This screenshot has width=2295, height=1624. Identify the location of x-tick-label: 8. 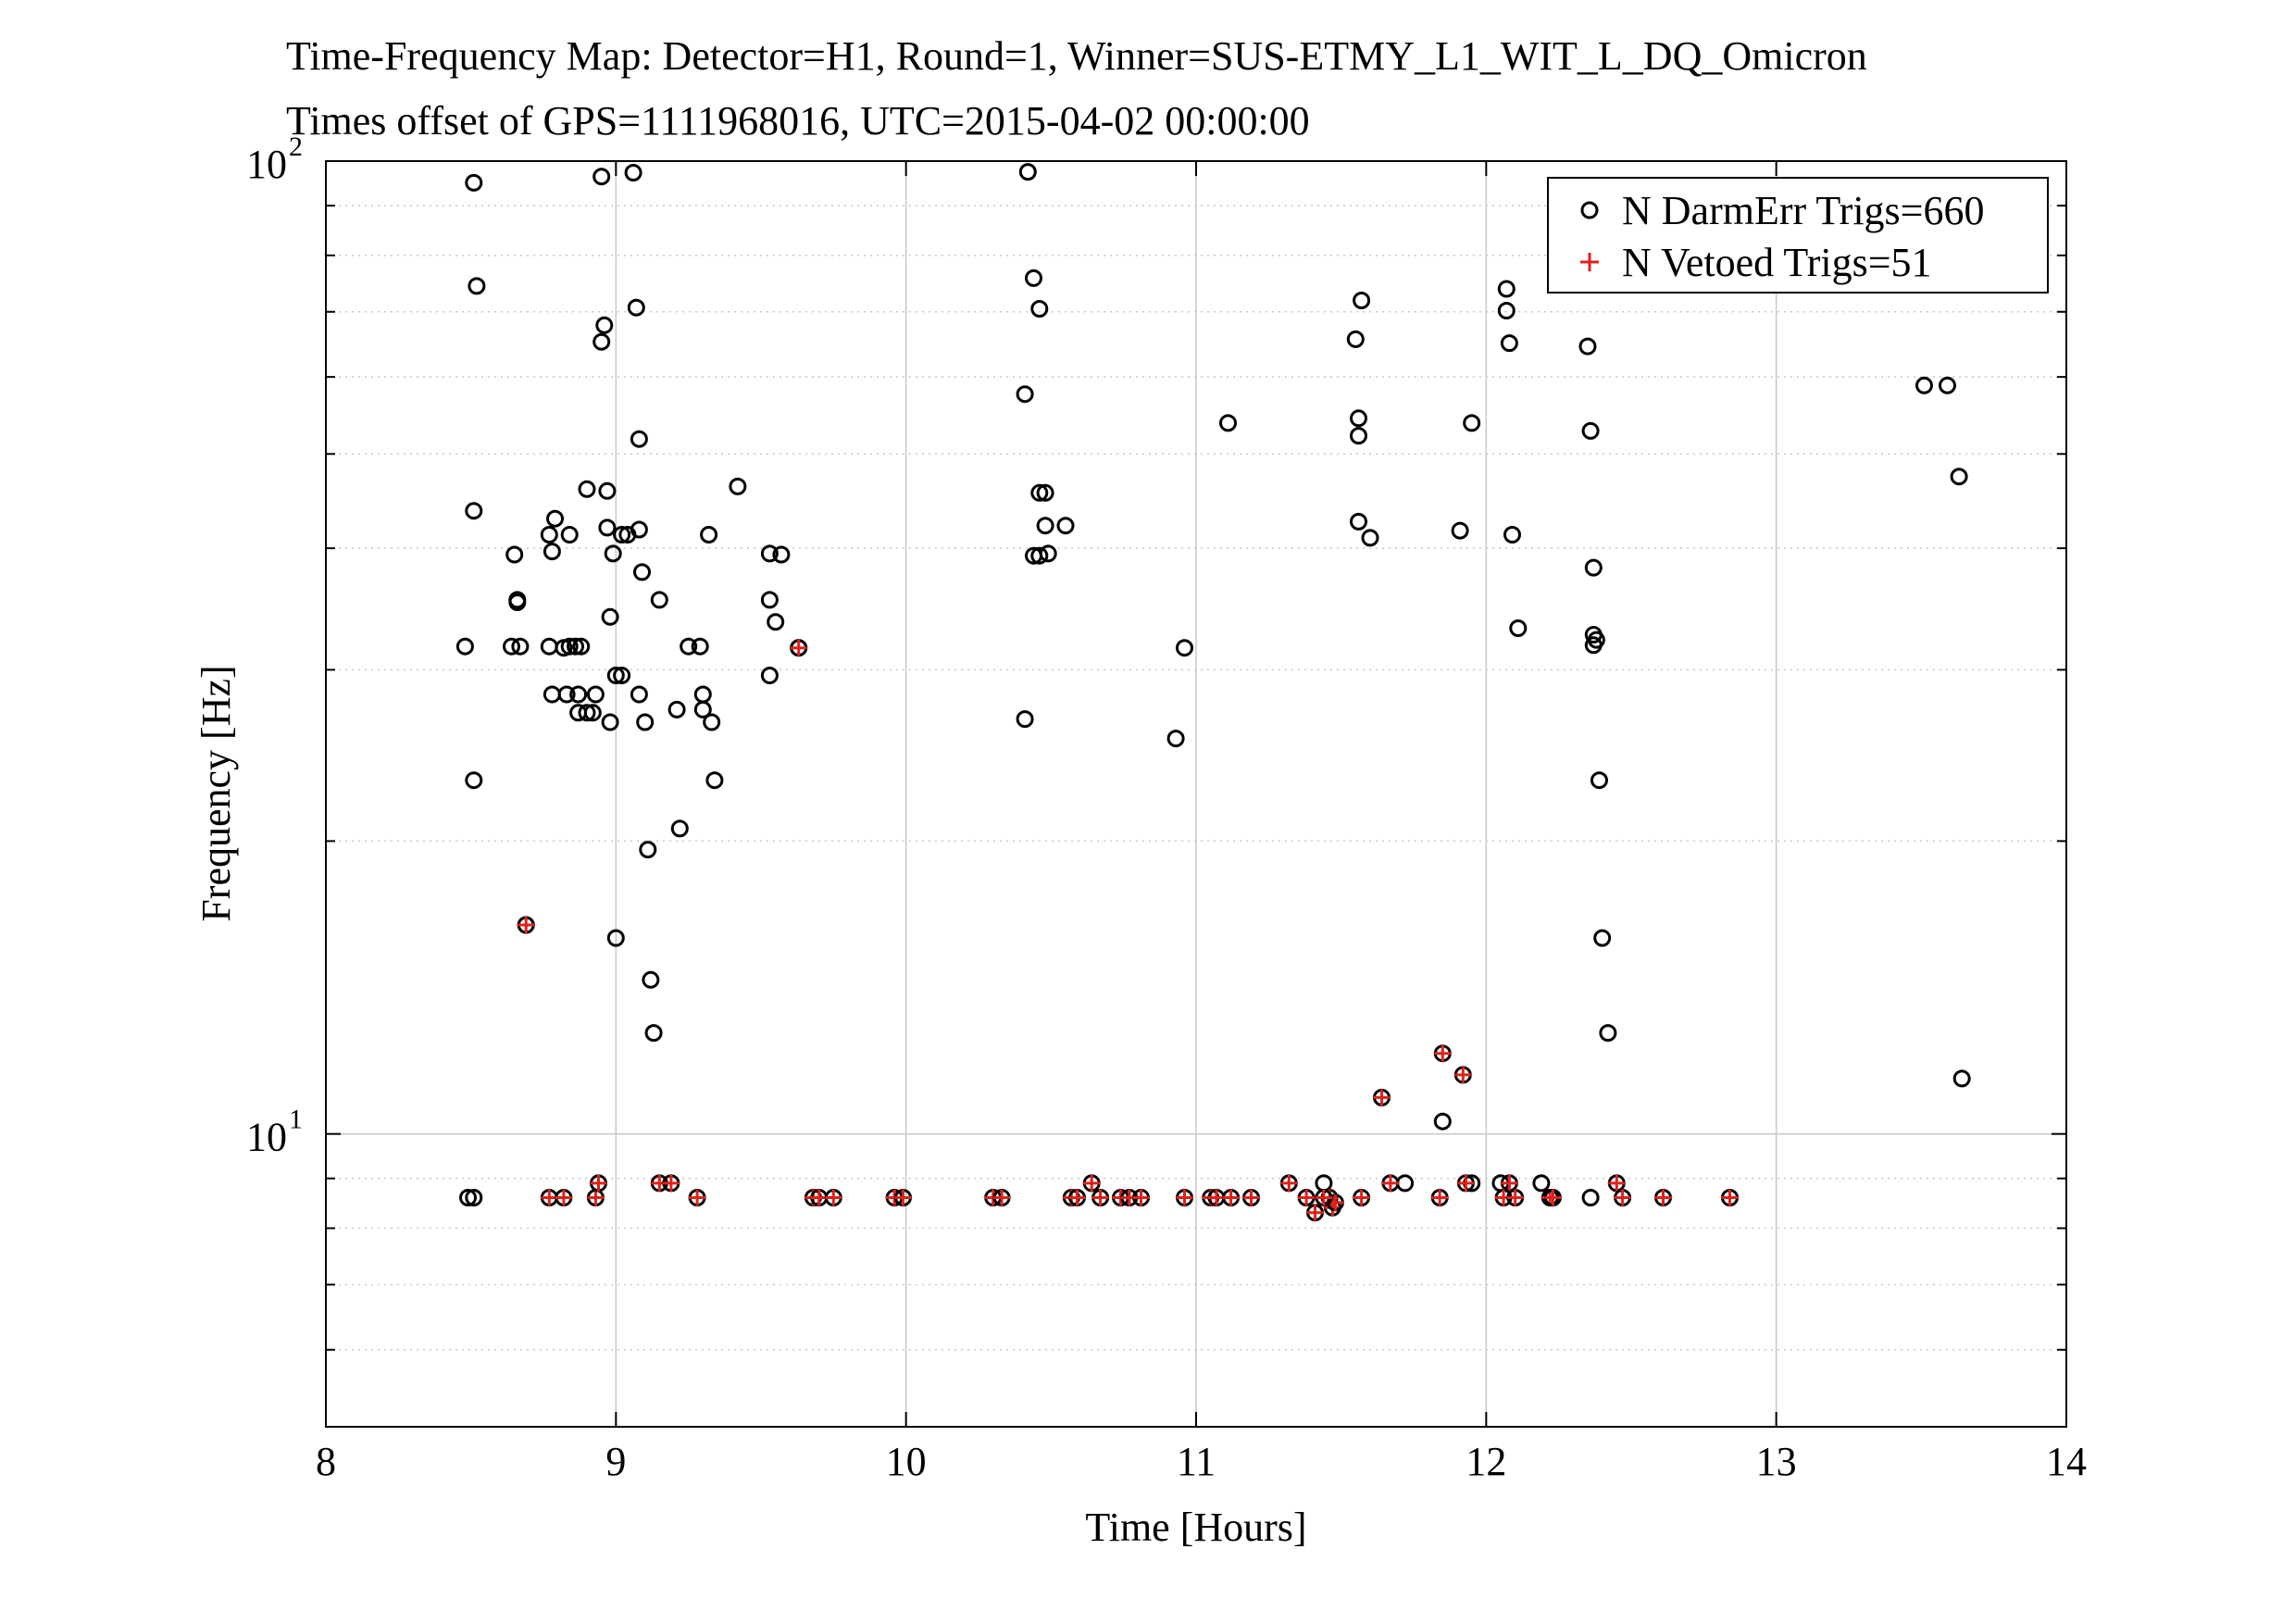
(326, 1461).